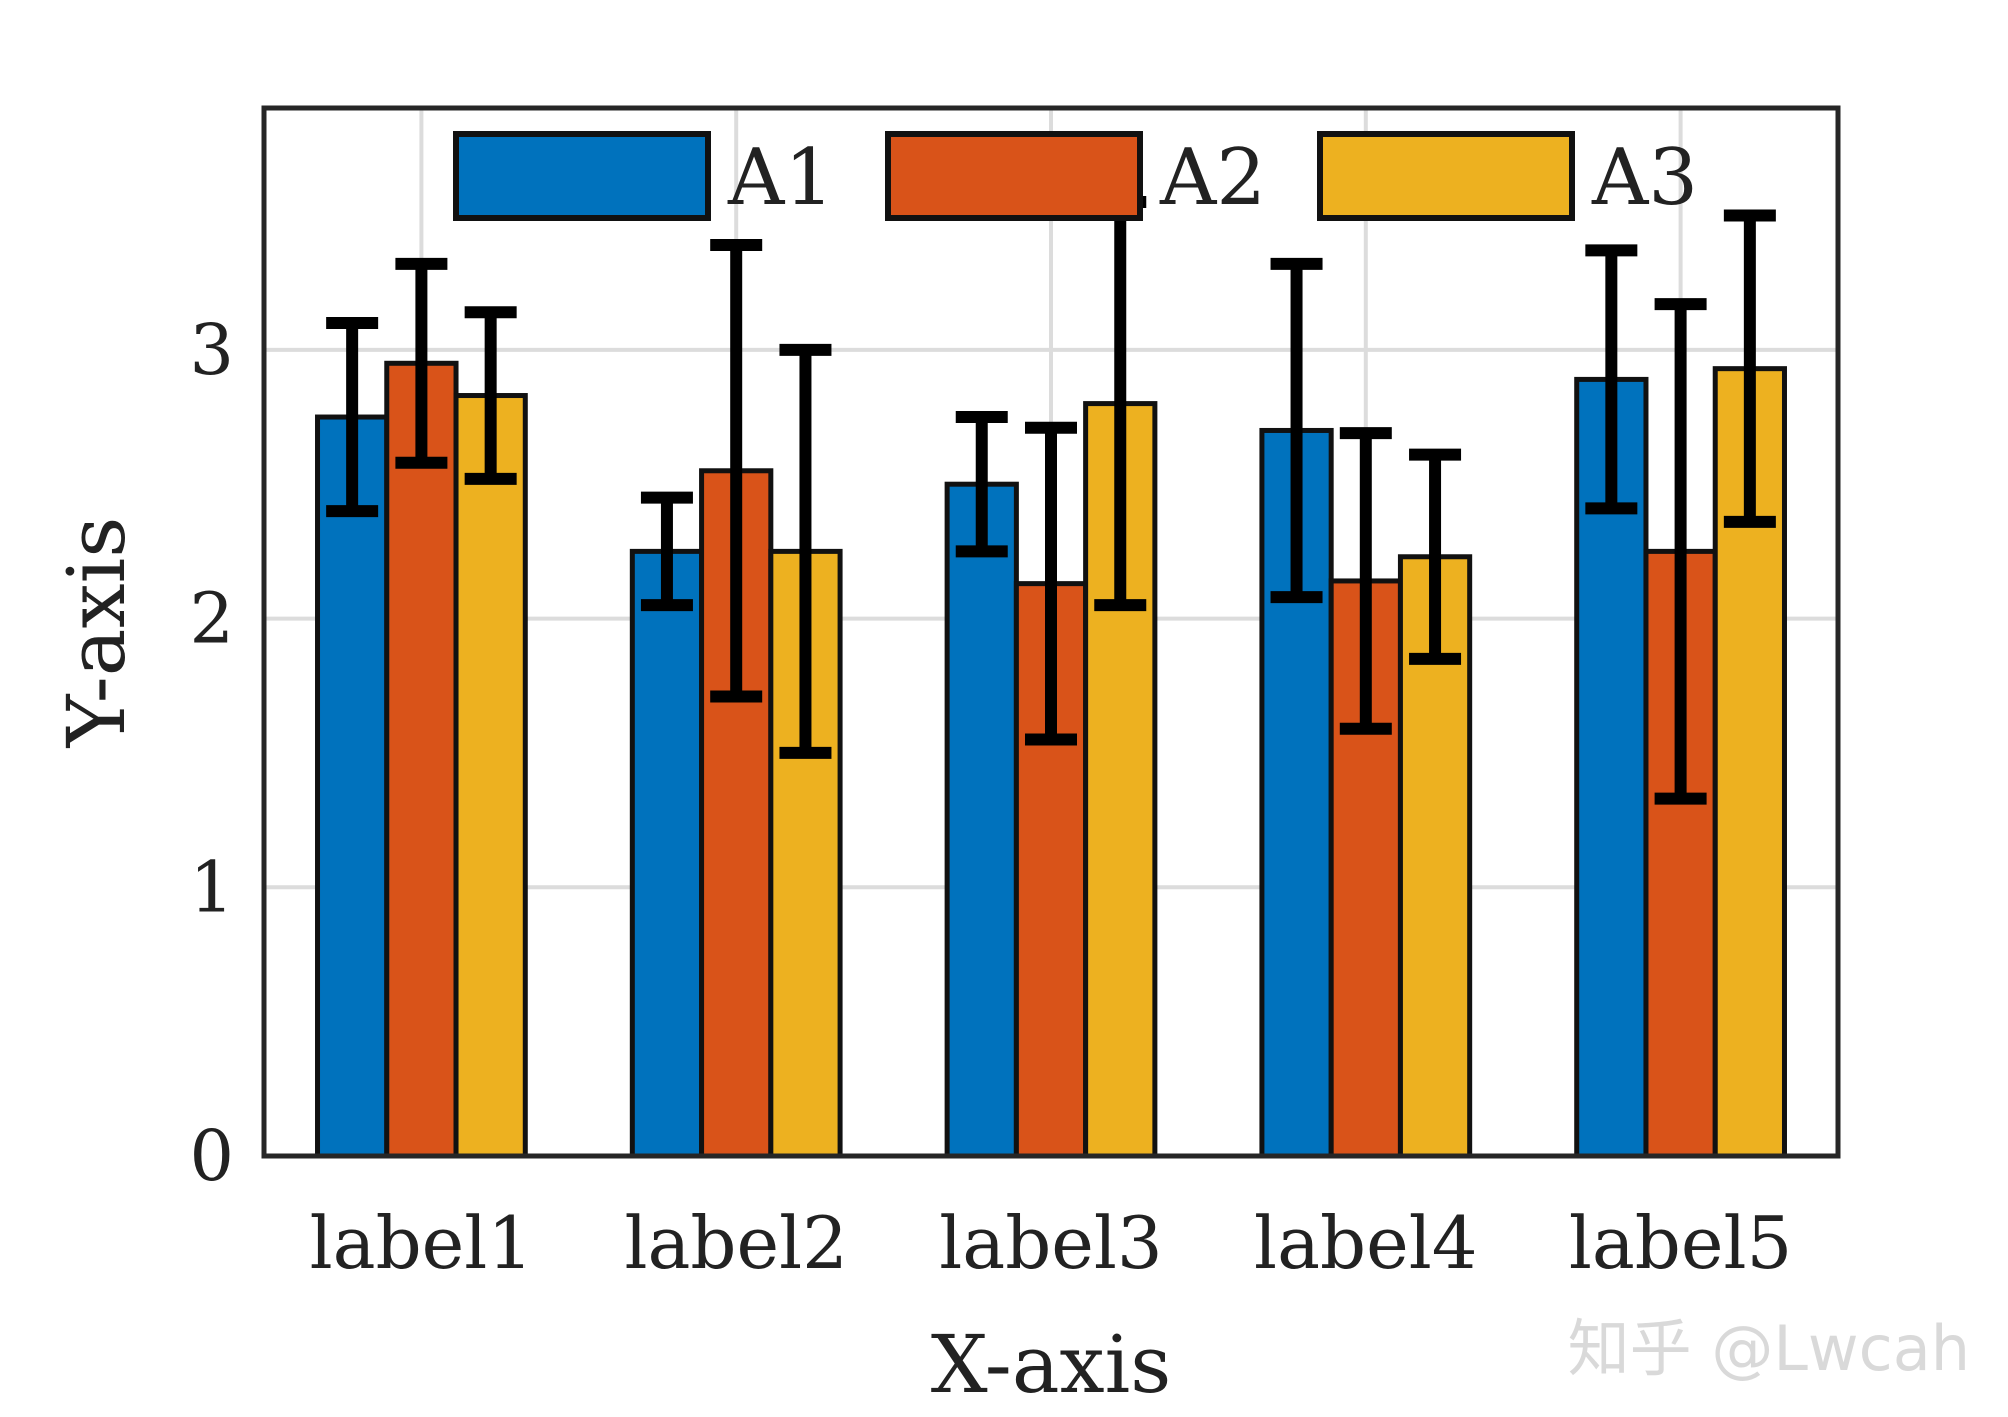 The height and width of the screenshot is (1417, 2008). Describe the element at coordinates (211, 1156) in the screenshot. I see `y-tick-label: 0` at that location.